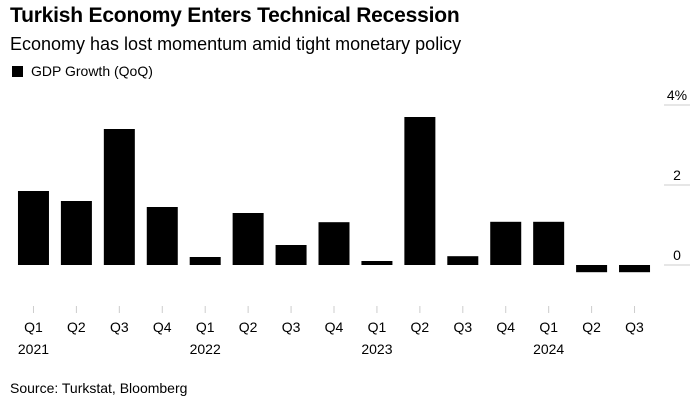 The height and width of the screenshot is (413, 698). I want to click on x-tick-label-5: Q1, so click(205, 327).